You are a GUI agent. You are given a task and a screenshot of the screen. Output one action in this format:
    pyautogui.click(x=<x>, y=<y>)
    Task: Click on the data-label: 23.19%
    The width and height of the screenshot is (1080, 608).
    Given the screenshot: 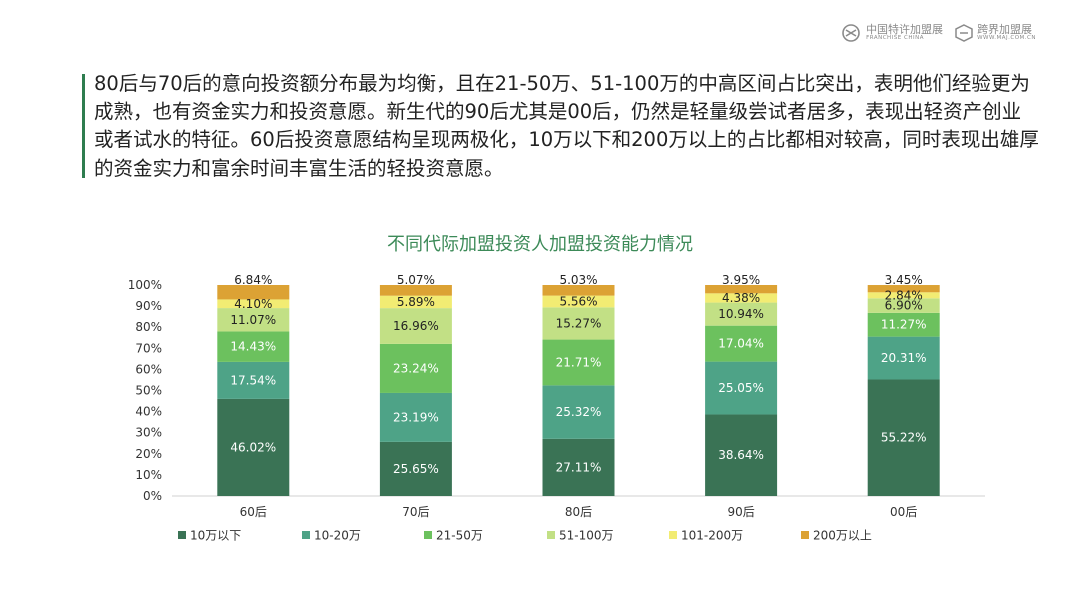 What is the action you would take?
    pyautogui.click(x=416, y=417)
    